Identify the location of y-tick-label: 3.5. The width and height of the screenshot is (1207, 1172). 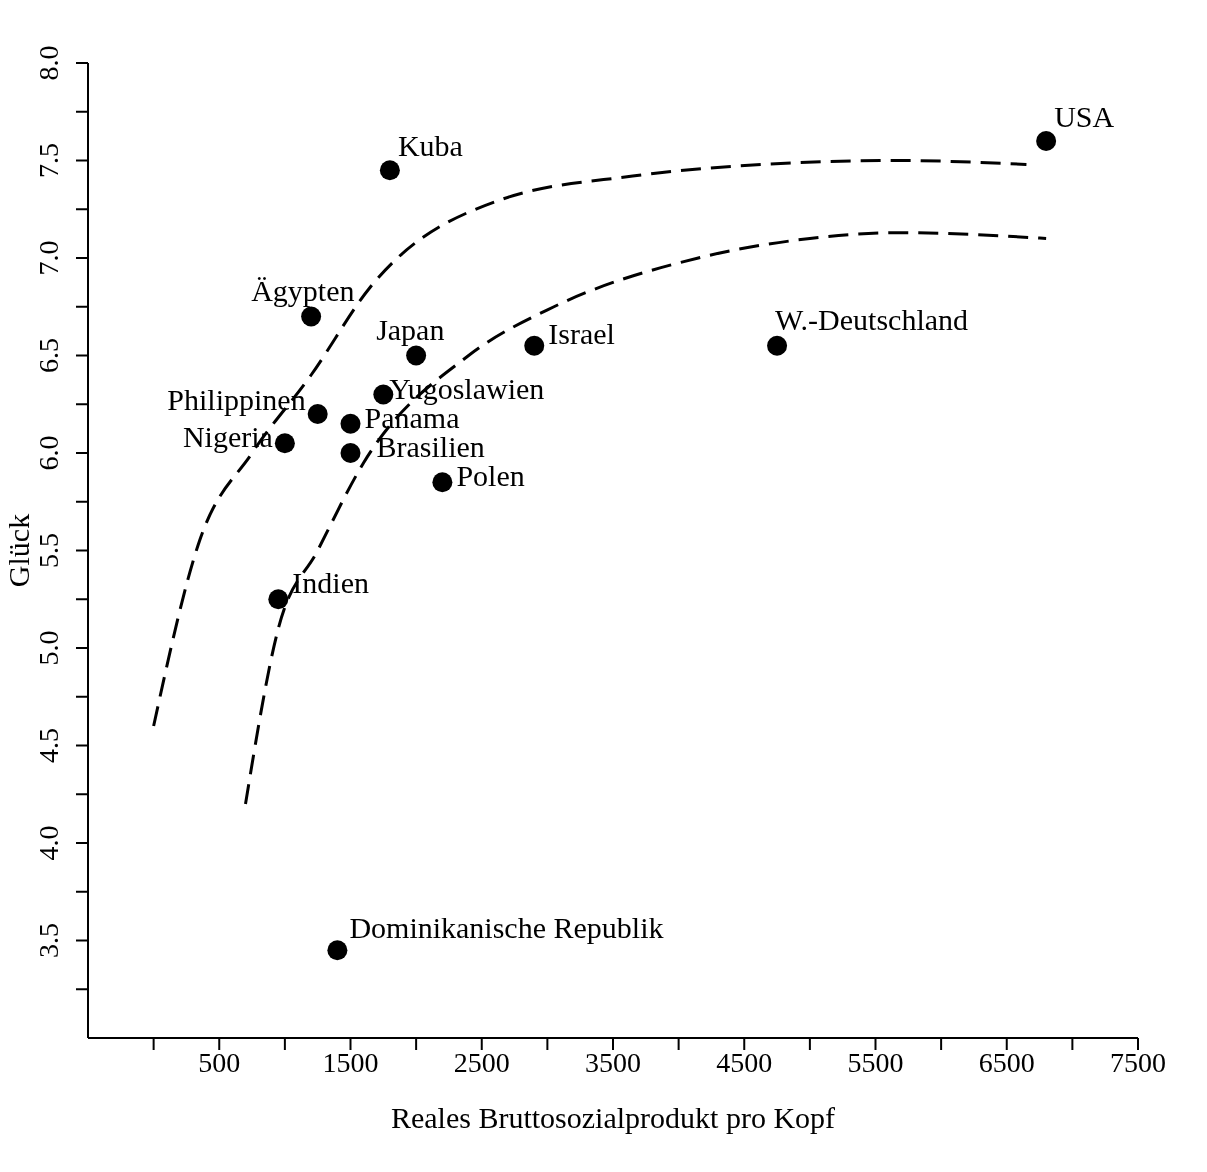
(48, 940).